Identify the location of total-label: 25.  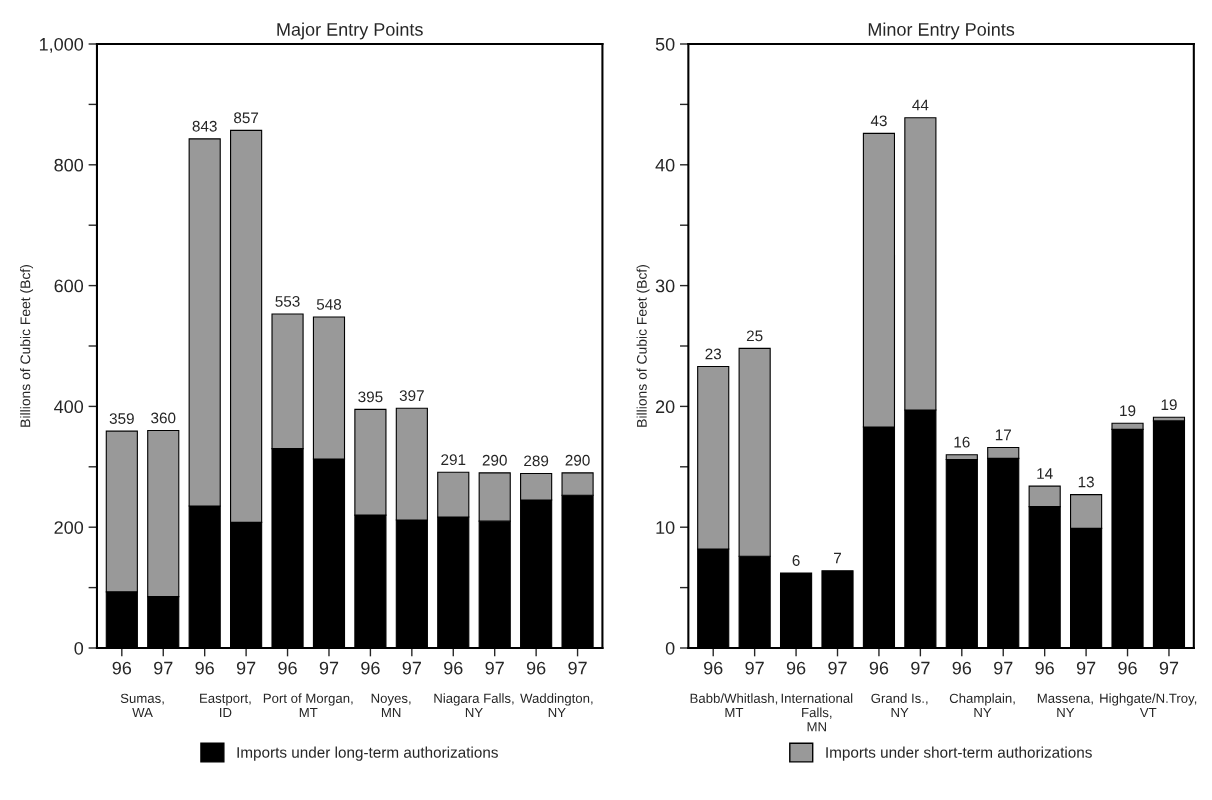
(754, 336).